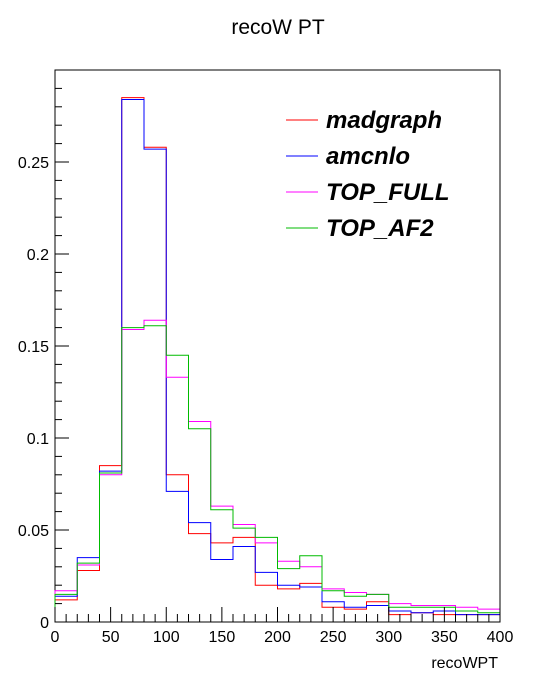 The width and height of the screenshot is (556, 692). Describe the element at coordinates (500, 637) in the screenshot. I see `x-tick-label: 400` at that location.